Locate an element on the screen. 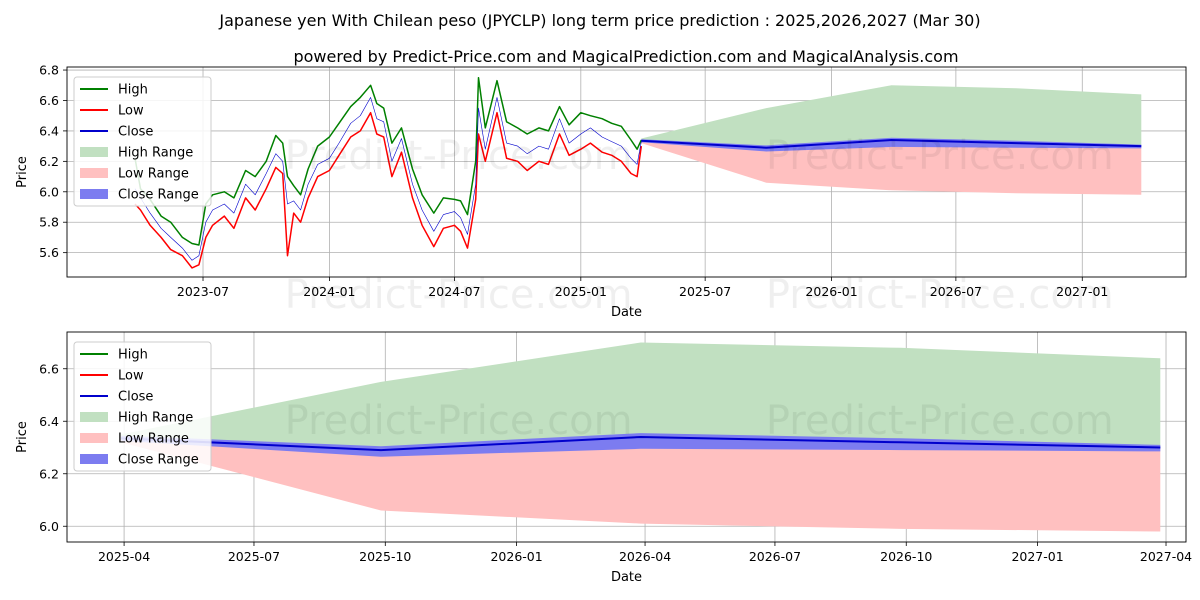 This screenshot has width=1200, height=600. y-tick-label: 5.6 is located at coordinates (49, 252).